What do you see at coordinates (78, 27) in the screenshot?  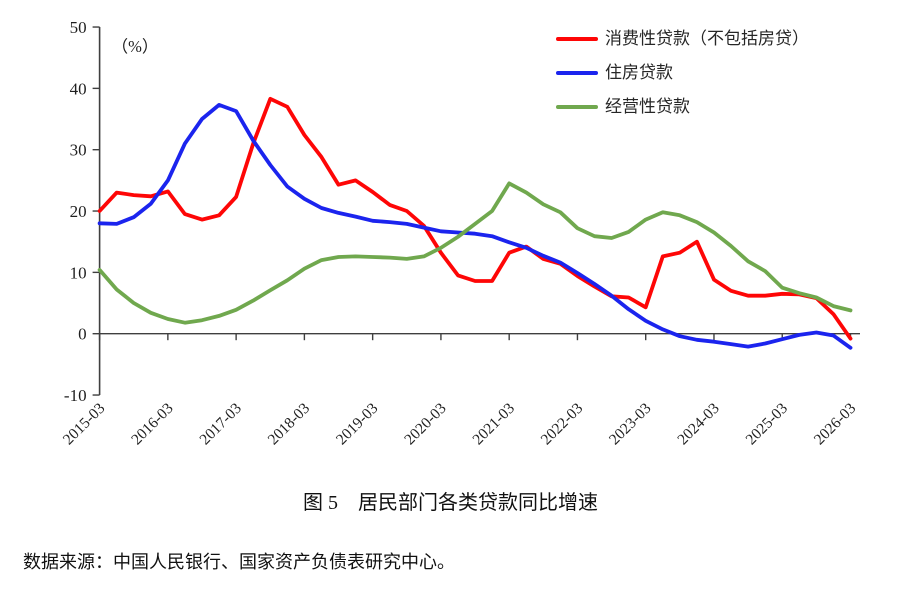 I see `y-axis-tick-label: 50` at bounding box center [78, 27].